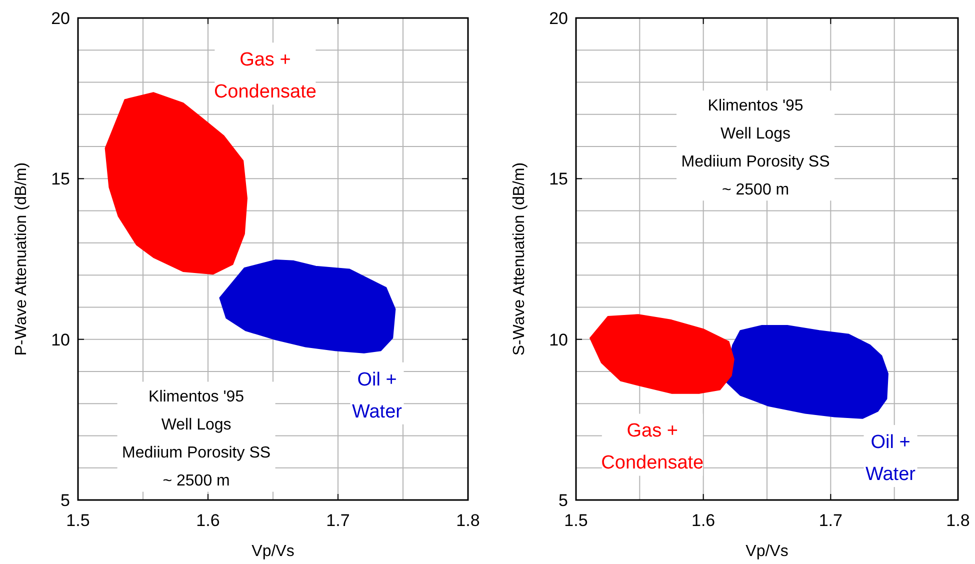  Describe the element at coordinates (519, 259) in the screenshot. I see `y-axis-title: S-Wave Attenuation (dB/m)` at that location.